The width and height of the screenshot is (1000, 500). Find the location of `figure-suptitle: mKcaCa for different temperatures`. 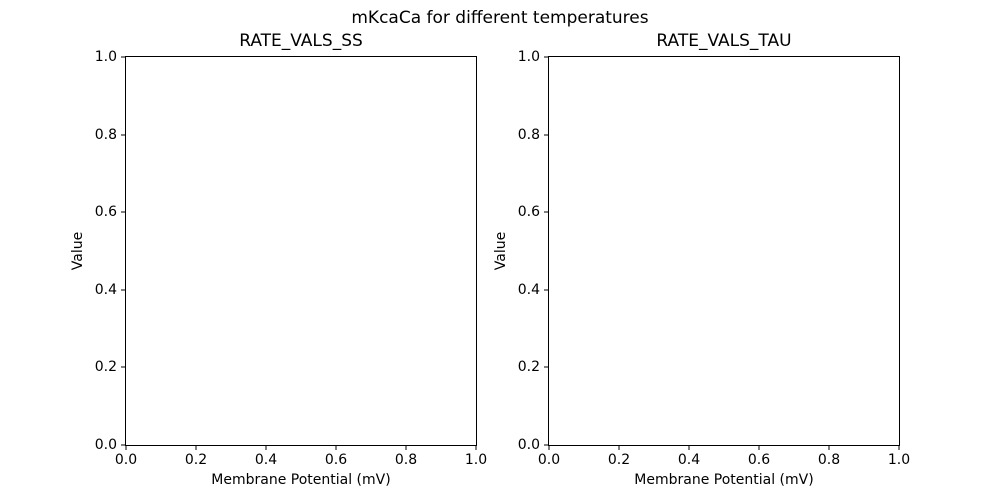

figure-suptitle: mKcaCa for different temperatures is located at coordinates (500, 18).